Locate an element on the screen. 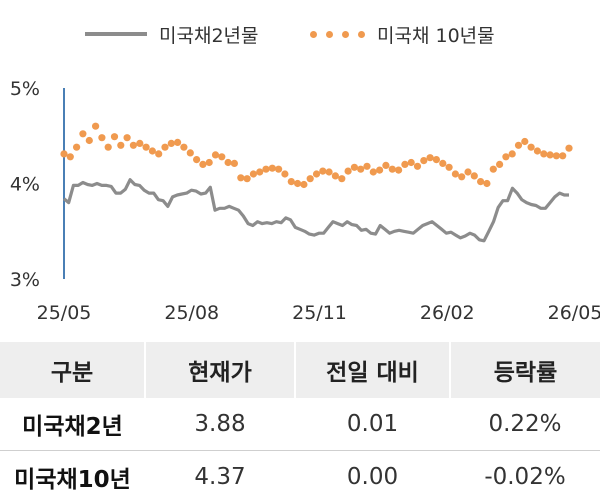 Image resolution: width=600 pixels, height=504 pixels. x-tick-label: 25/11 is located at coordinates (319, 313).